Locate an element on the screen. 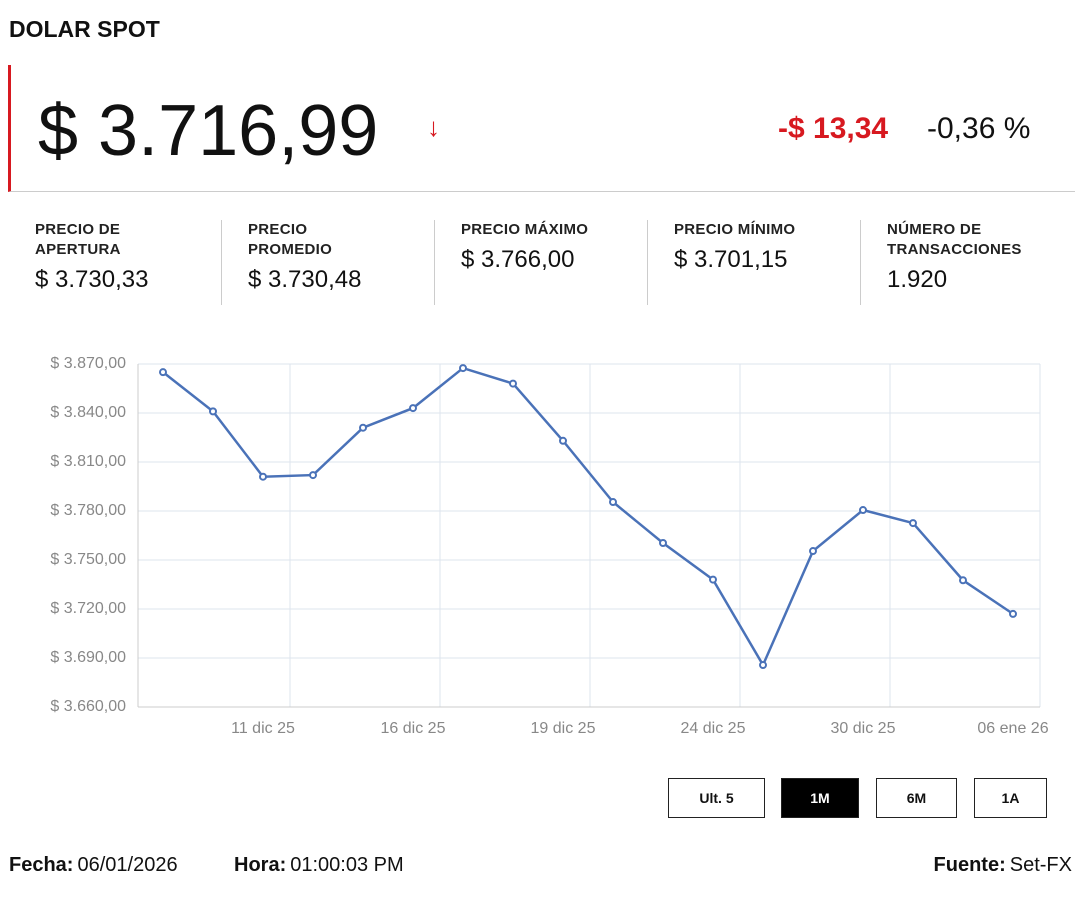  source-label: Fuente: is located at coordinates (969, 865).